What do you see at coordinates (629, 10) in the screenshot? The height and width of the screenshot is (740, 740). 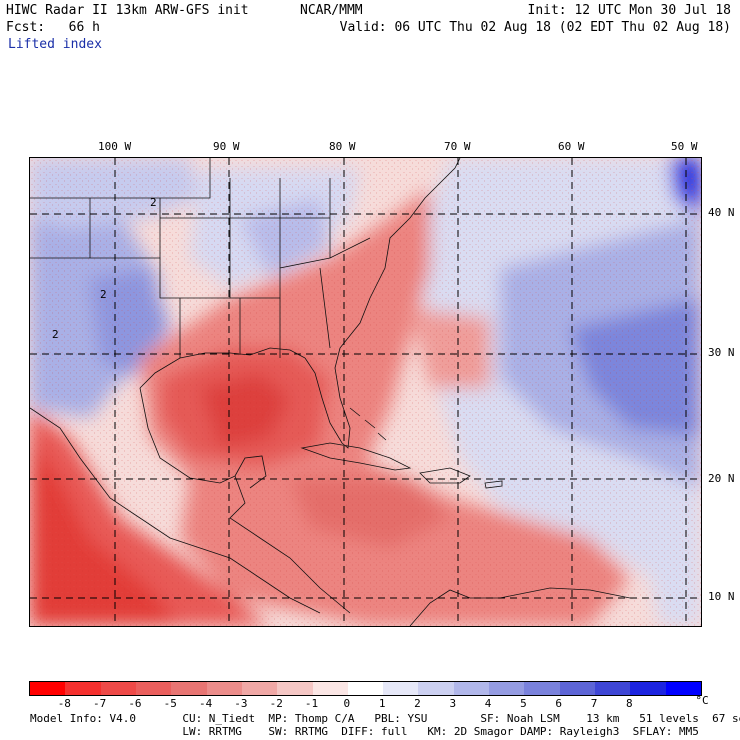 I see `init-time: Init: 12 UTC Mon 30 Jul 18` at bounding box center [629, 10].